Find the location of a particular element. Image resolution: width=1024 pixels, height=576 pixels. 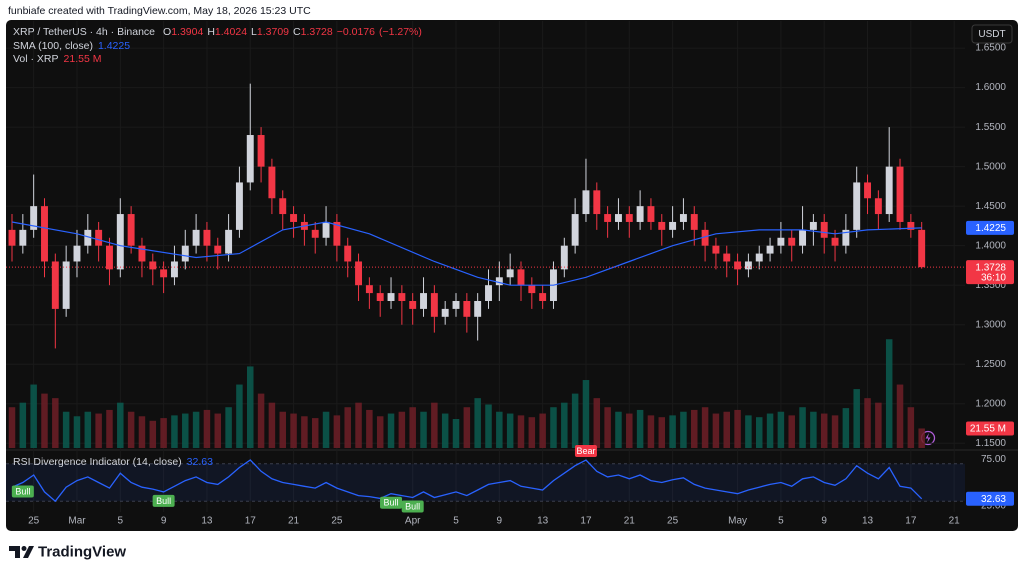

sma-tag: 1.4225 is located at coordinates (990, 227).